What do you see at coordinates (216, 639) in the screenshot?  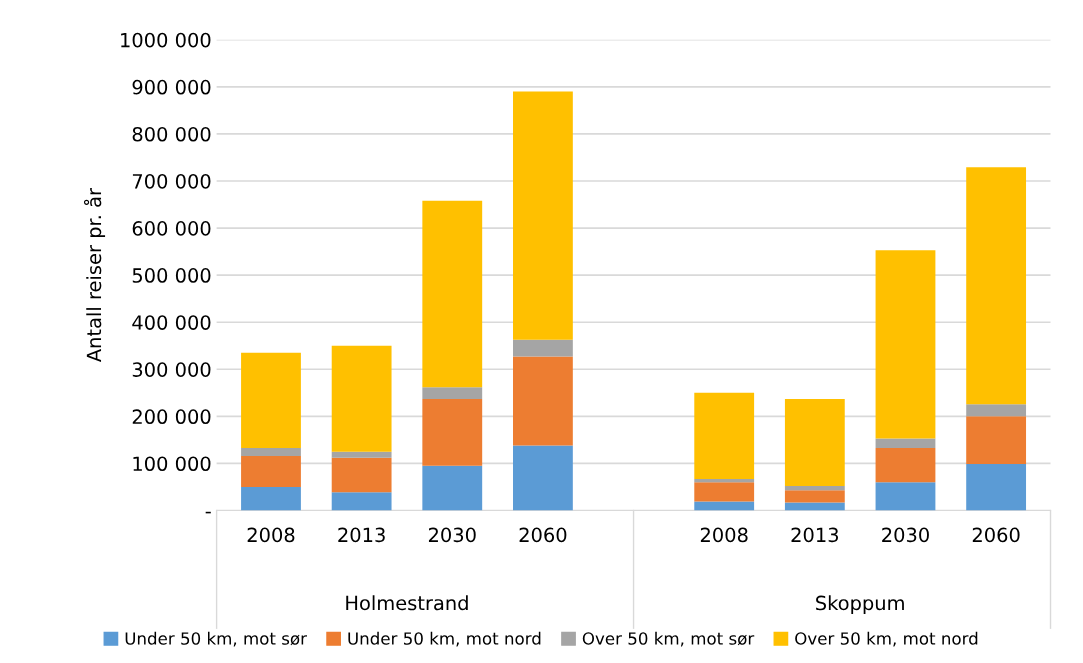 I see `legend-label: Under 50 km, mot sør` at bounding box center [216, 639].